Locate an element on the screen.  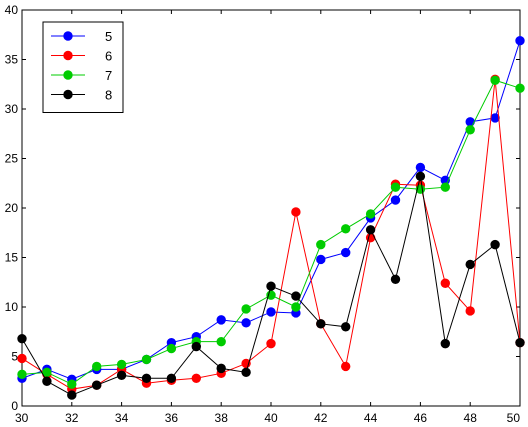
x-tick-label: 30 is located at coordinates (22, 418).